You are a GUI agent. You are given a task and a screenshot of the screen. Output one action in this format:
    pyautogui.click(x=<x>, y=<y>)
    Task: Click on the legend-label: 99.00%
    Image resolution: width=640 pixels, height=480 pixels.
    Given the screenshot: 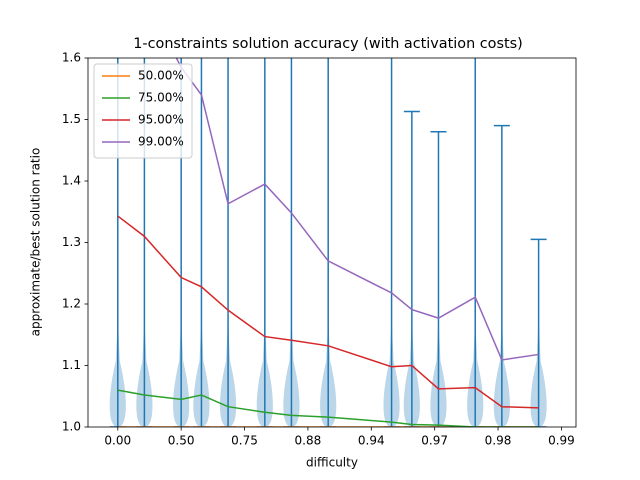 What is the action you would take?
    pyautogui.click(x=161, y=142)
    